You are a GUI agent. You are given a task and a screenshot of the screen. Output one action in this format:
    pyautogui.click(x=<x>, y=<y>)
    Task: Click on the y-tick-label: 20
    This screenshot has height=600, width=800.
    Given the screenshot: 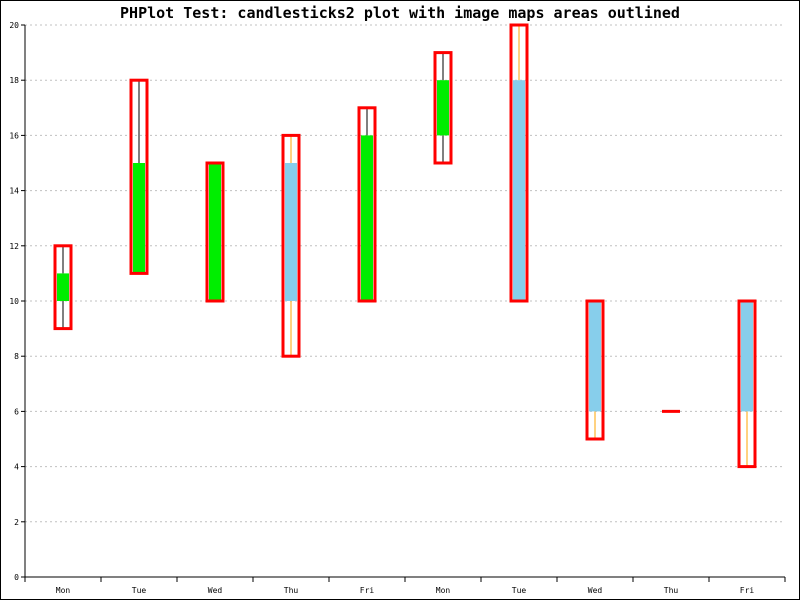 What is the action you would take?
    pyautogui.click(x=14, y=25)
    